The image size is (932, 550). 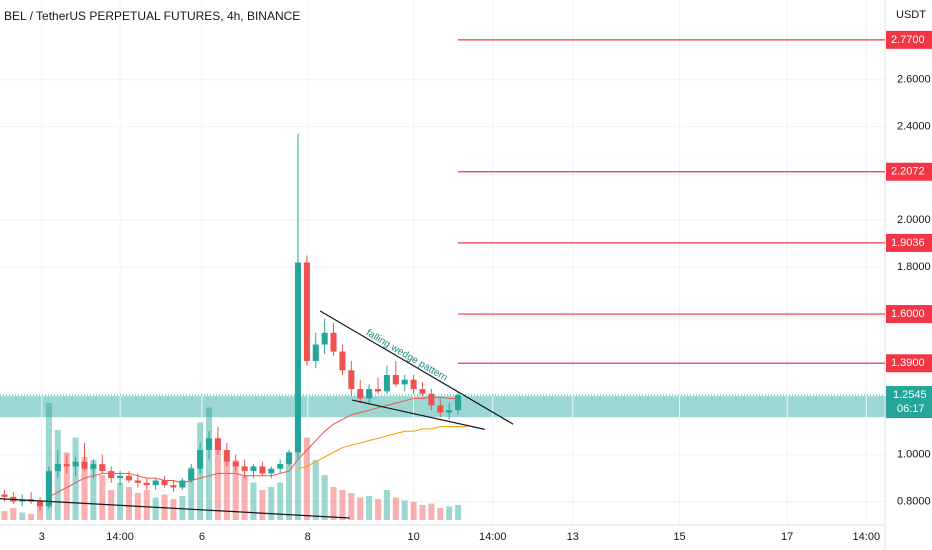 What do you see at coordinates (42, 537) in the screenshot?
I see `x-tick-label: 3` at bounding box center [42, 537].